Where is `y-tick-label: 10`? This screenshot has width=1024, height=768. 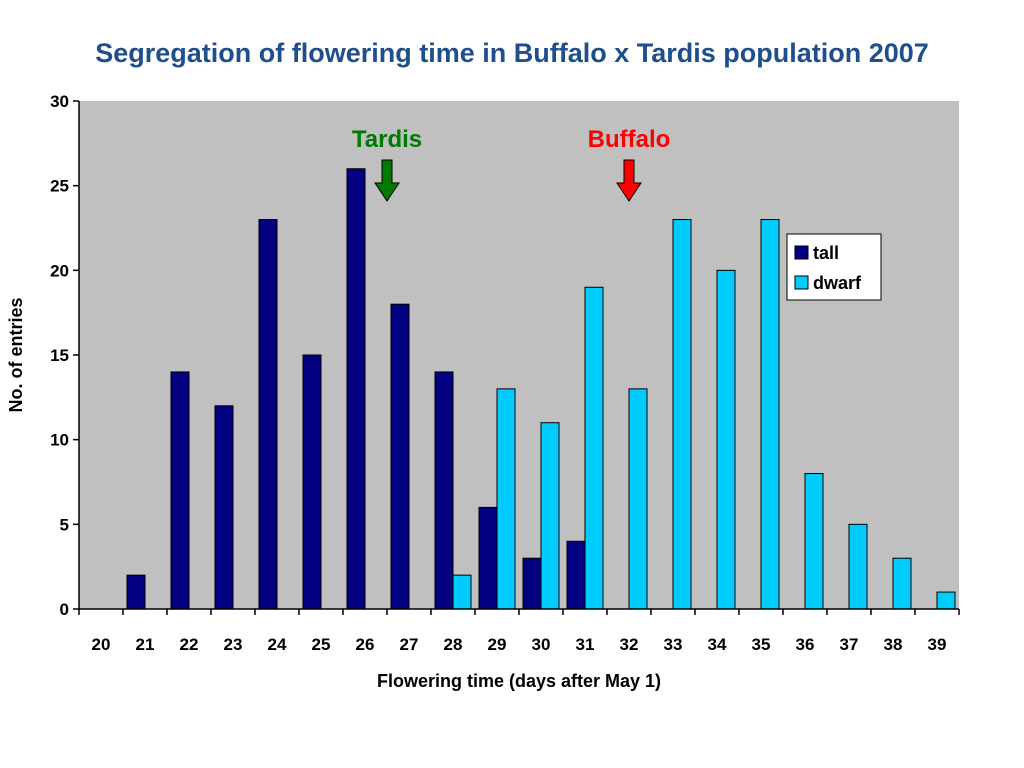 y-tick-label: 10 is located at coordinates (59, 440).